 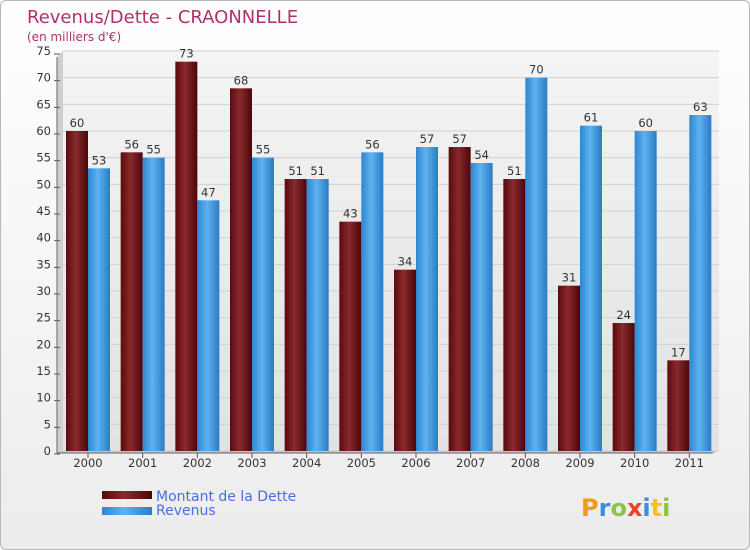 What do you see at coordinates (241, 80) in the screenshot?
I see `bar-value-label: 68` at bounding box center [241, 80].